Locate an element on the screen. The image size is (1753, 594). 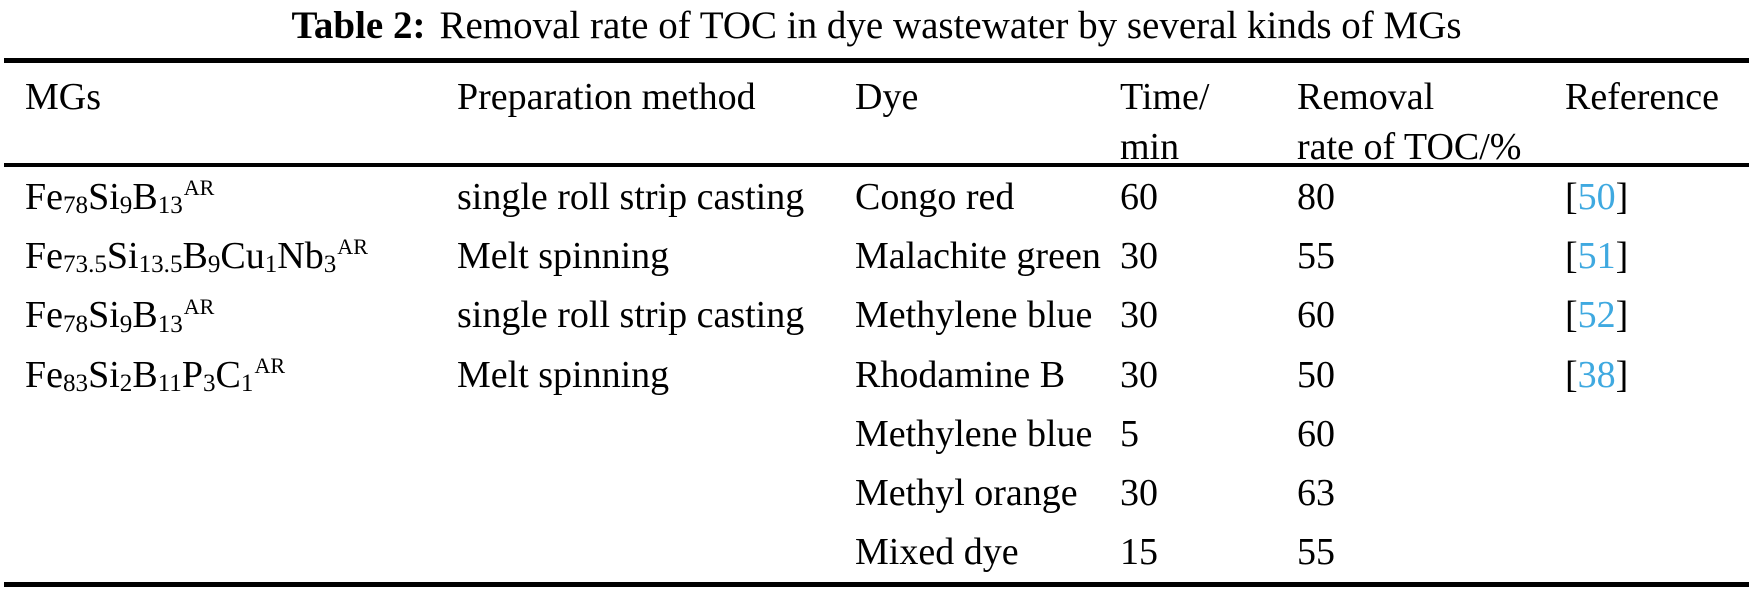
cell-mg: Fe73.5Si13.5B9Cu1Nb3AR is located at coordinates (241, 256).